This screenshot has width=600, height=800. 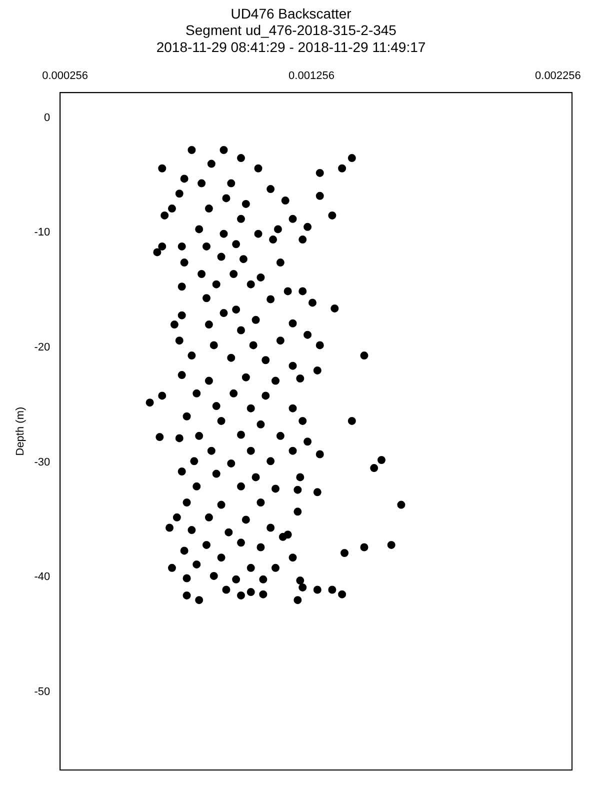 What do you see at coordinates (42, 232) in the screenshot?
I see `y-tick-label: -10` at bounding box center [42, 232].